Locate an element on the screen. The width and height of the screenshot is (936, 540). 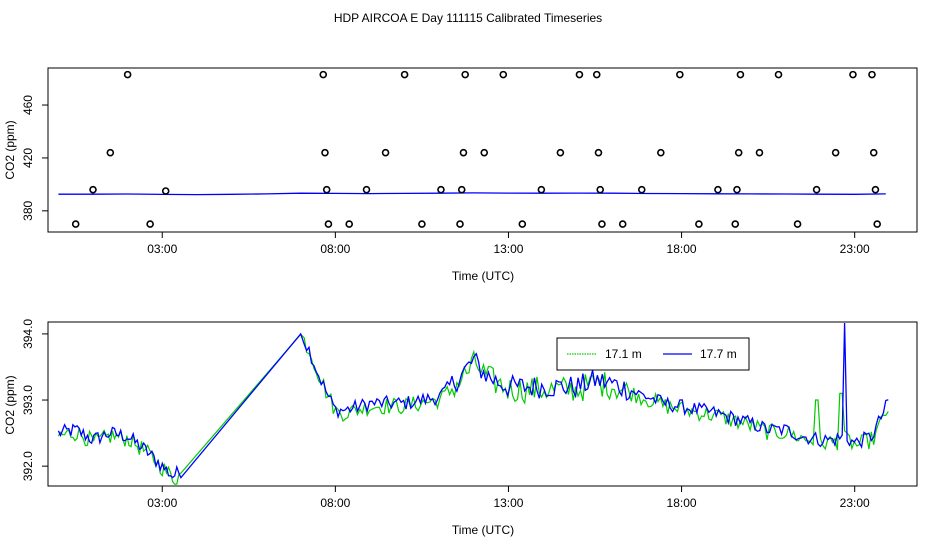
legend: 17.1 m 17.7 m is located at coordinates (653, 354).